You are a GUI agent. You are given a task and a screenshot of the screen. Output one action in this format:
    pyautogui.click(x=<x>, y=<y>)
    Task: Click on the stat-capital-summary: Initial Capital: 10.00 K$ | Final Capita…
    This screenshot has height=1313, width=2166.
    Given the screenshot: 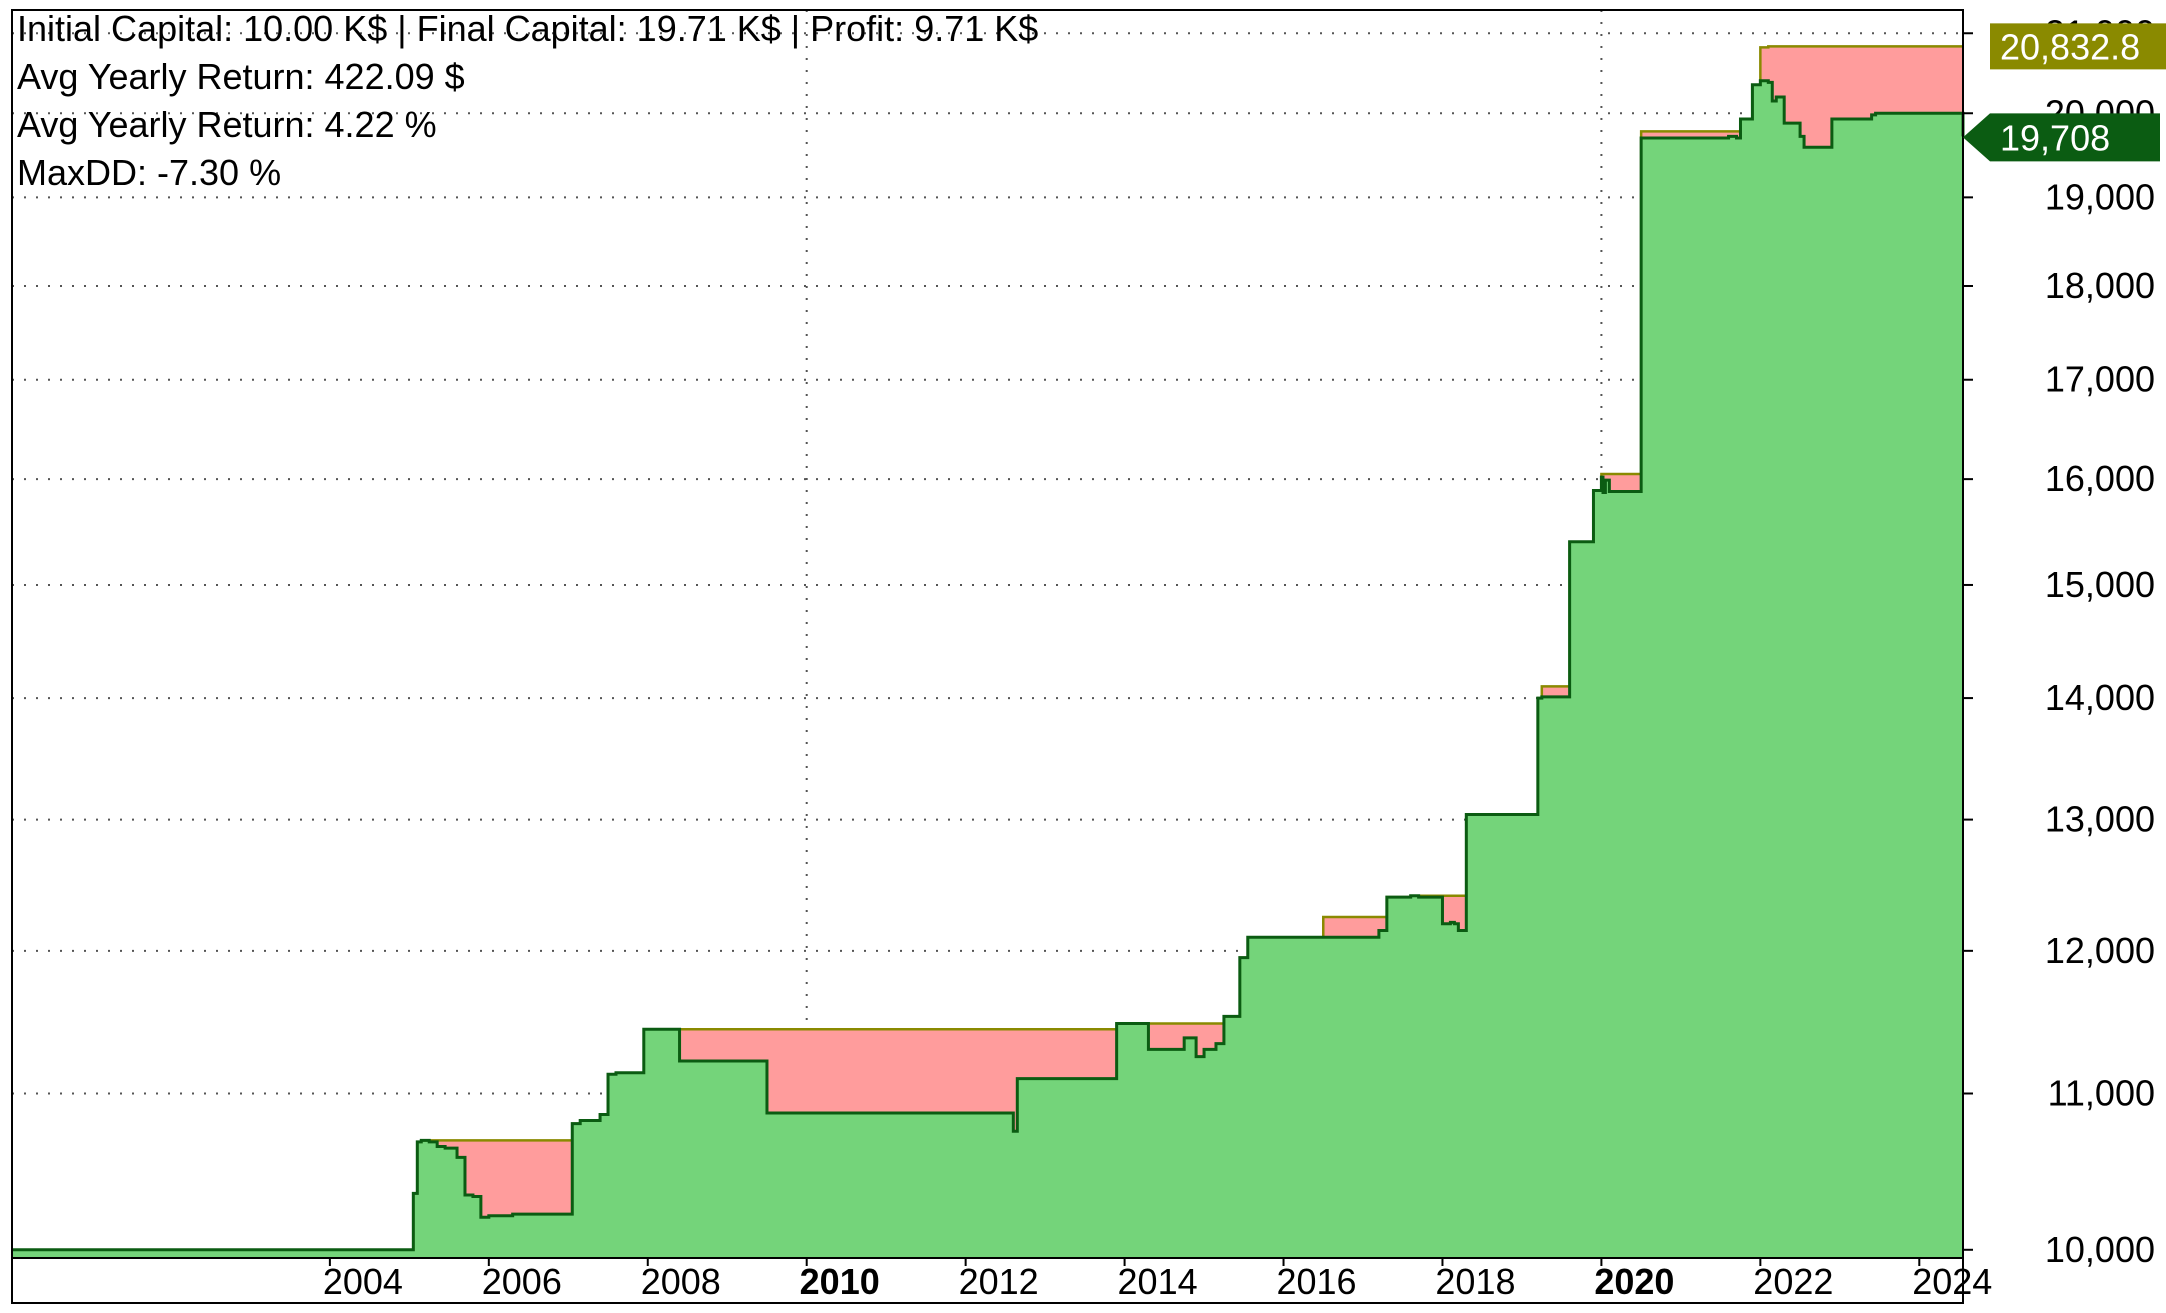 What is the action you would take?
    pyautogui.click(x=528, y=28)
    